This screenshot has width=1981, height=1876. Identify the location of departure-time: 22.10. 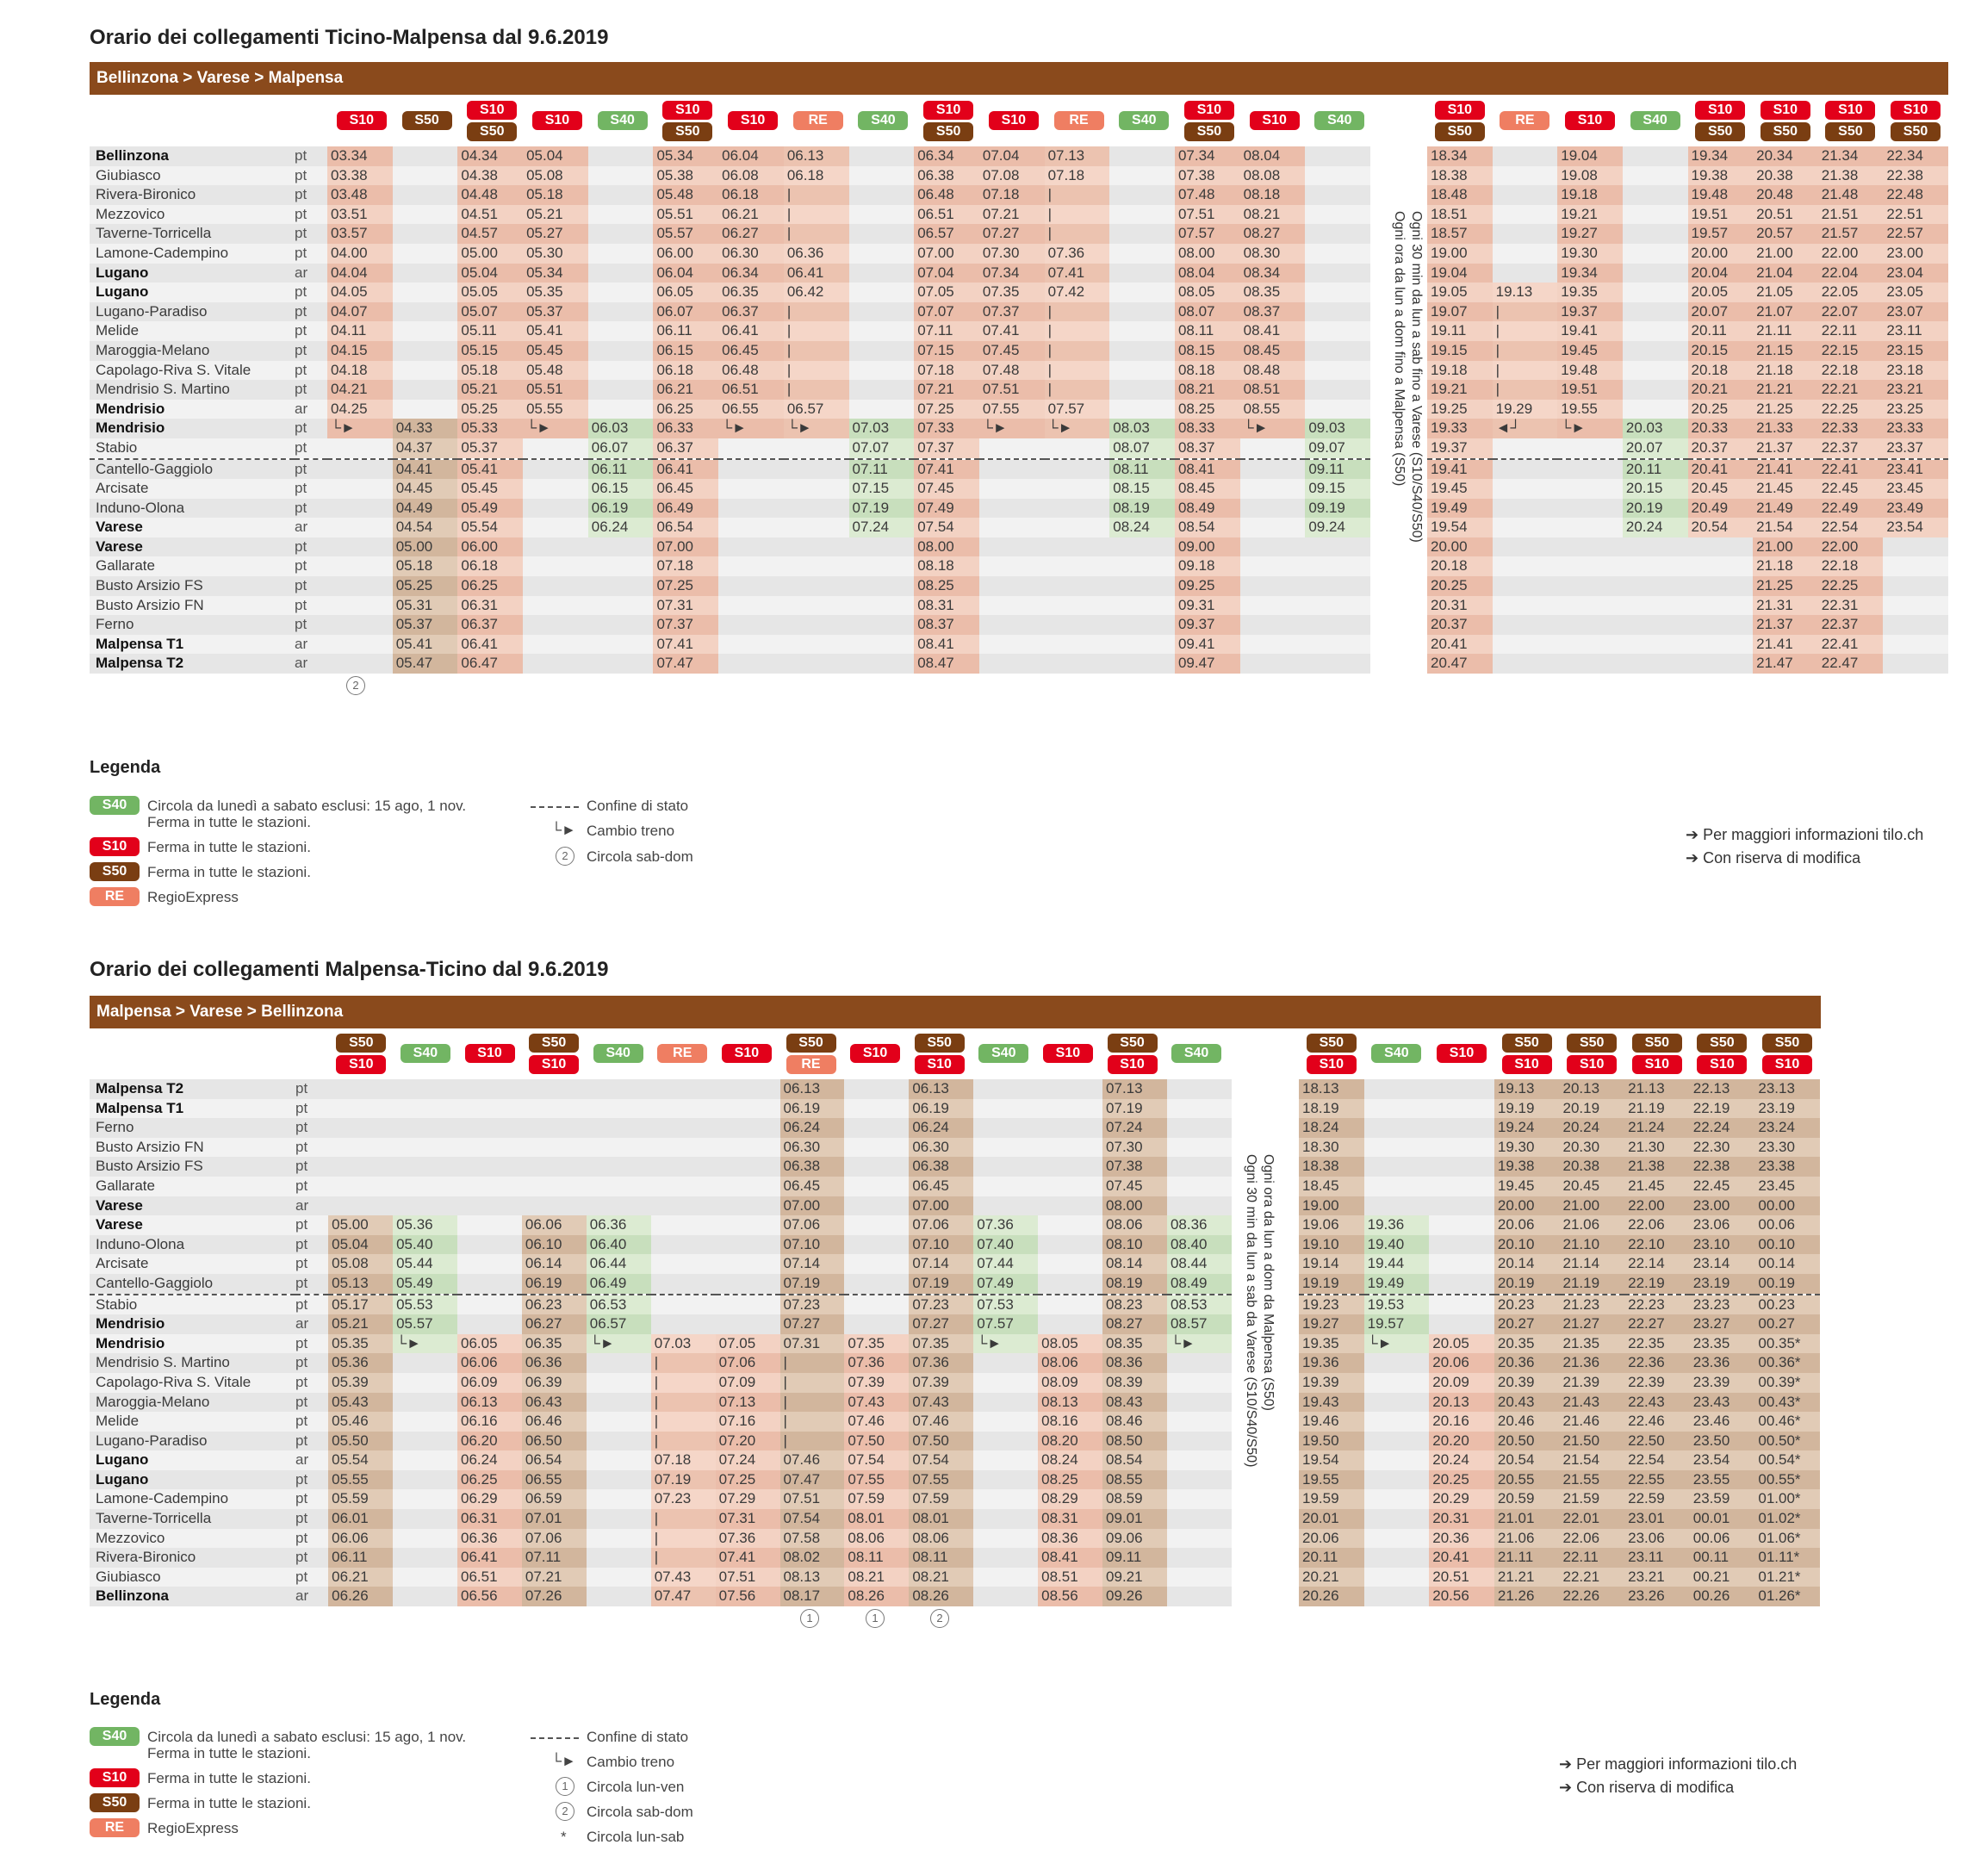
(1657, 1244).